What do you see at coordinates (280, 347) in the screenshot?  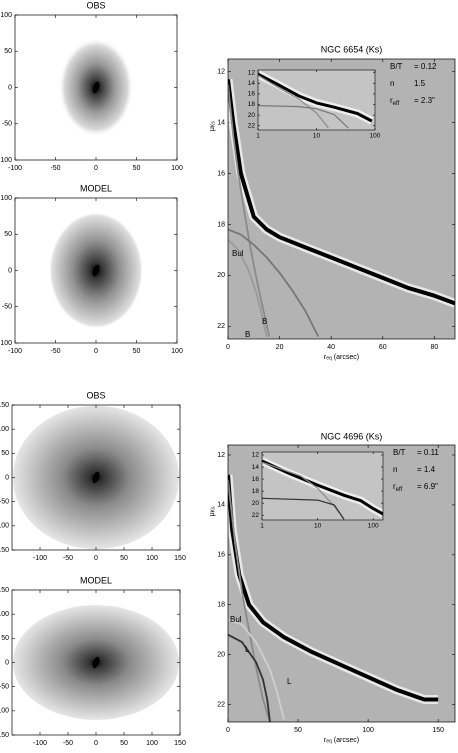 I see `x-tick-label: 20` at bounding box center [280, 347].